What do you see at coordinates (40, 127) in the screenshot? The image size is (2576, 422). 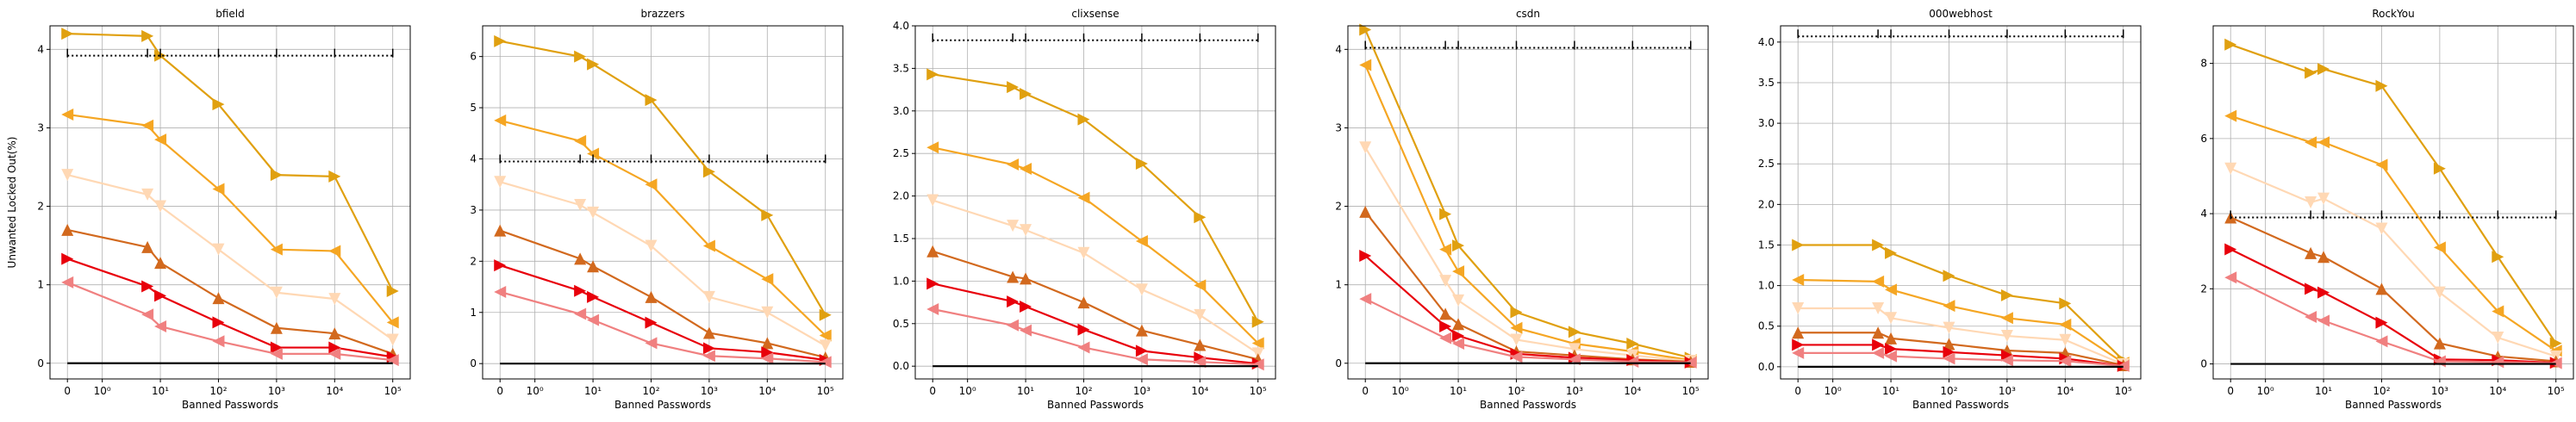 I see `y-tick-label: 3` at bounding box center [40, 127].